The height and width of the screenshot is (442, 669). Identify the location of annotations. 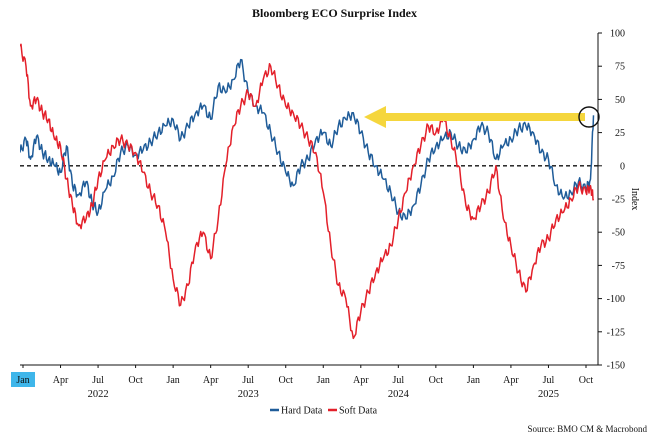
(482, 117).